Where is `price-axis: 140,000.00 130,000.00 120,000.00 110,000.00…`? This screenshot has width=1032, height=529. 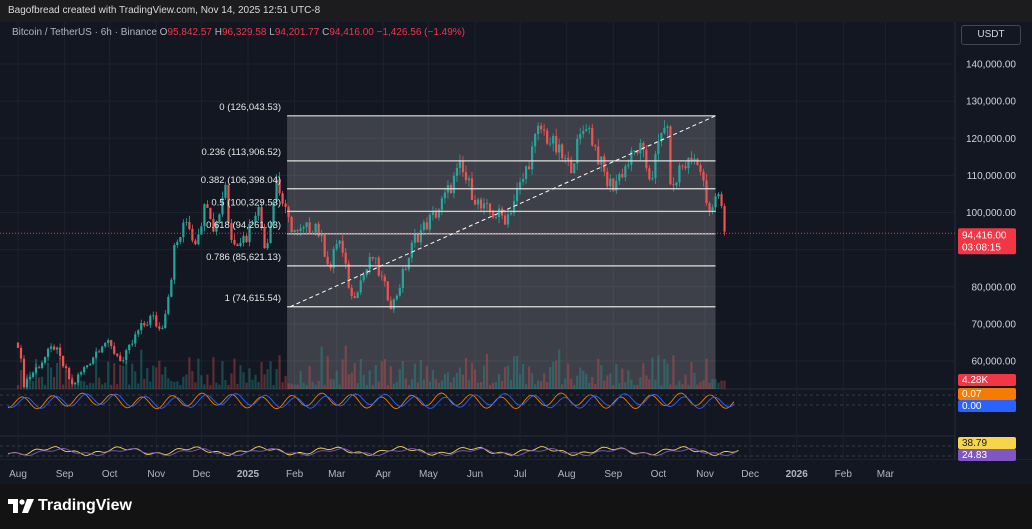
price-axis: 140,000.00 130,000.00 120,000.00 110,000.00… is located at coordinates (991, 214).